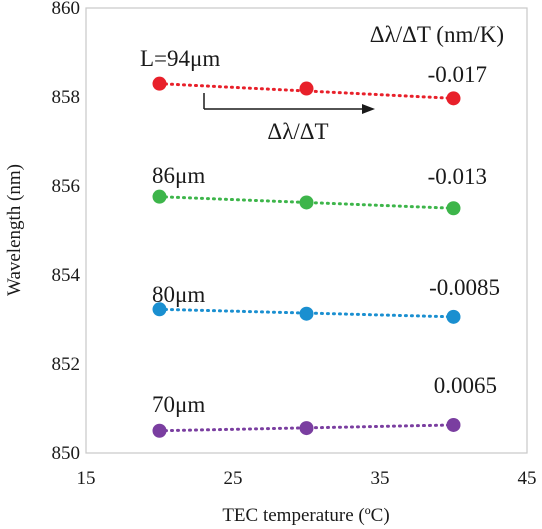  Describe the element at coordinates (66, 9) in the screenshot. I see `y-tick-label: 860` at that location.